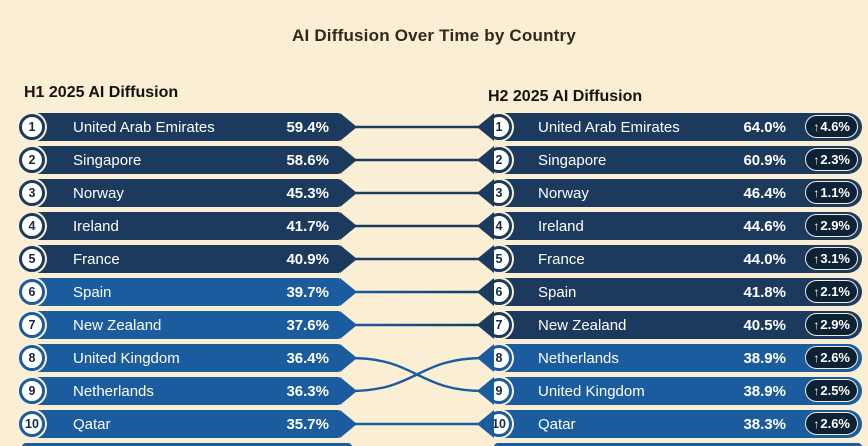 The image size is (868, 446). I want to click on h2-ranking-row: 8 Netherlands 38.9% ↑ 2.6%, so click(434, 358).